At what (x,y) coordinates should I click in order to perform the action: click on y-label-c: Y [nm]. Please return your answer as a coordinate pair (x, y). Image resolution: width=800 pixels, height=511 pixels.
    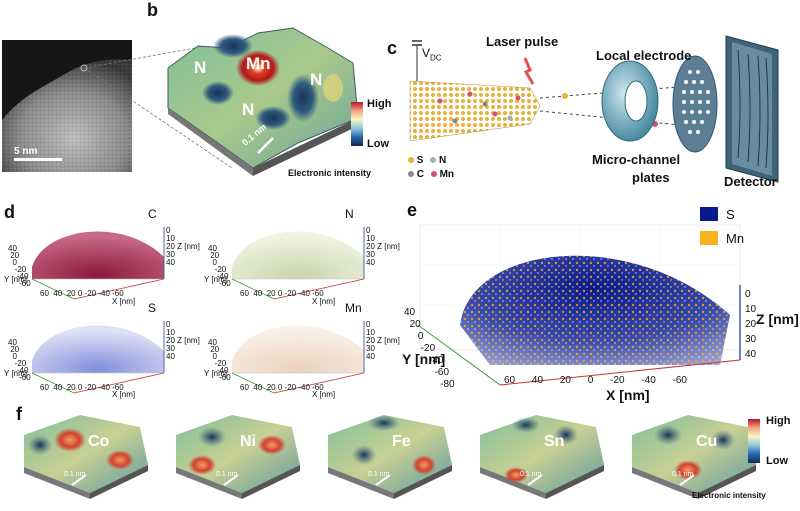
    Looking at the image, I should click on (15, 279).